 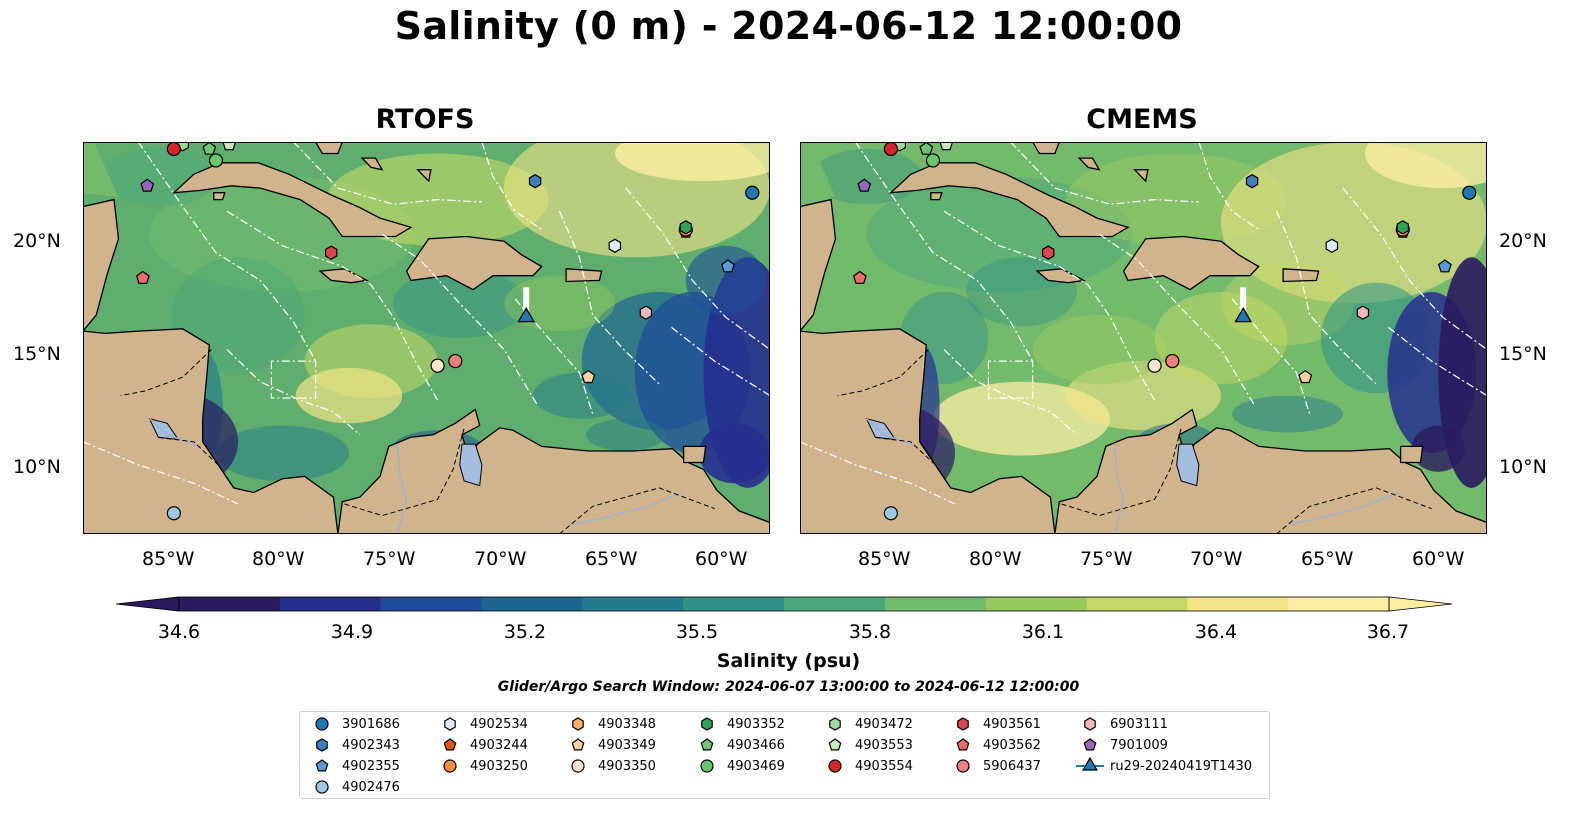 What do you see at coordinates (788, 26) in the screenshot?
I see `page-title: Salinity (0 m) - 2024-06-12 12:00:00` at bounding box center [788, 26].